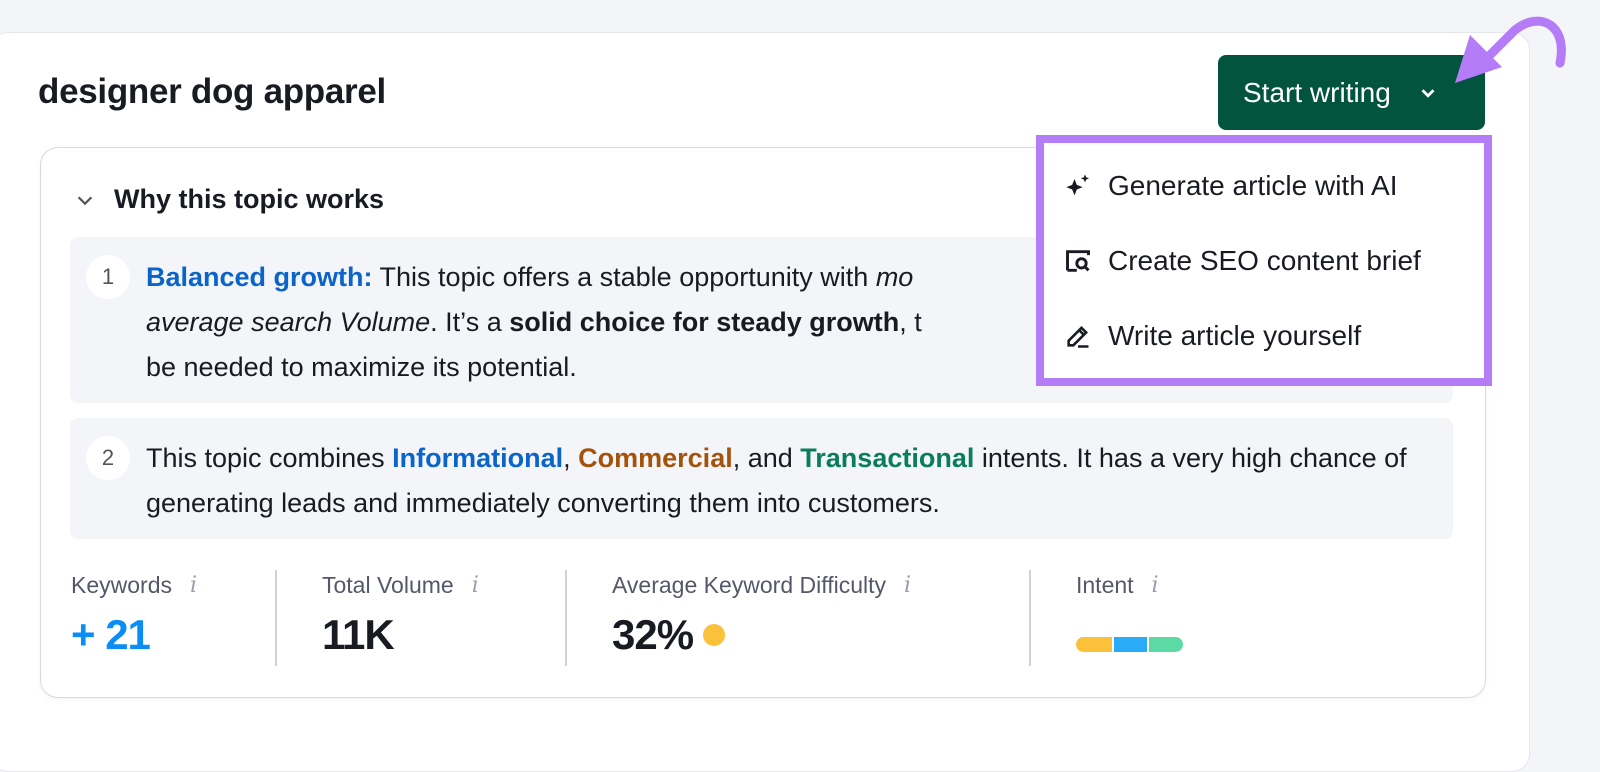 This screenshot has width=1600, height=772. Describe the element at coordinates (361, 367) in the screenshot. I see `text: be needed to maximize its potential.` at that location.